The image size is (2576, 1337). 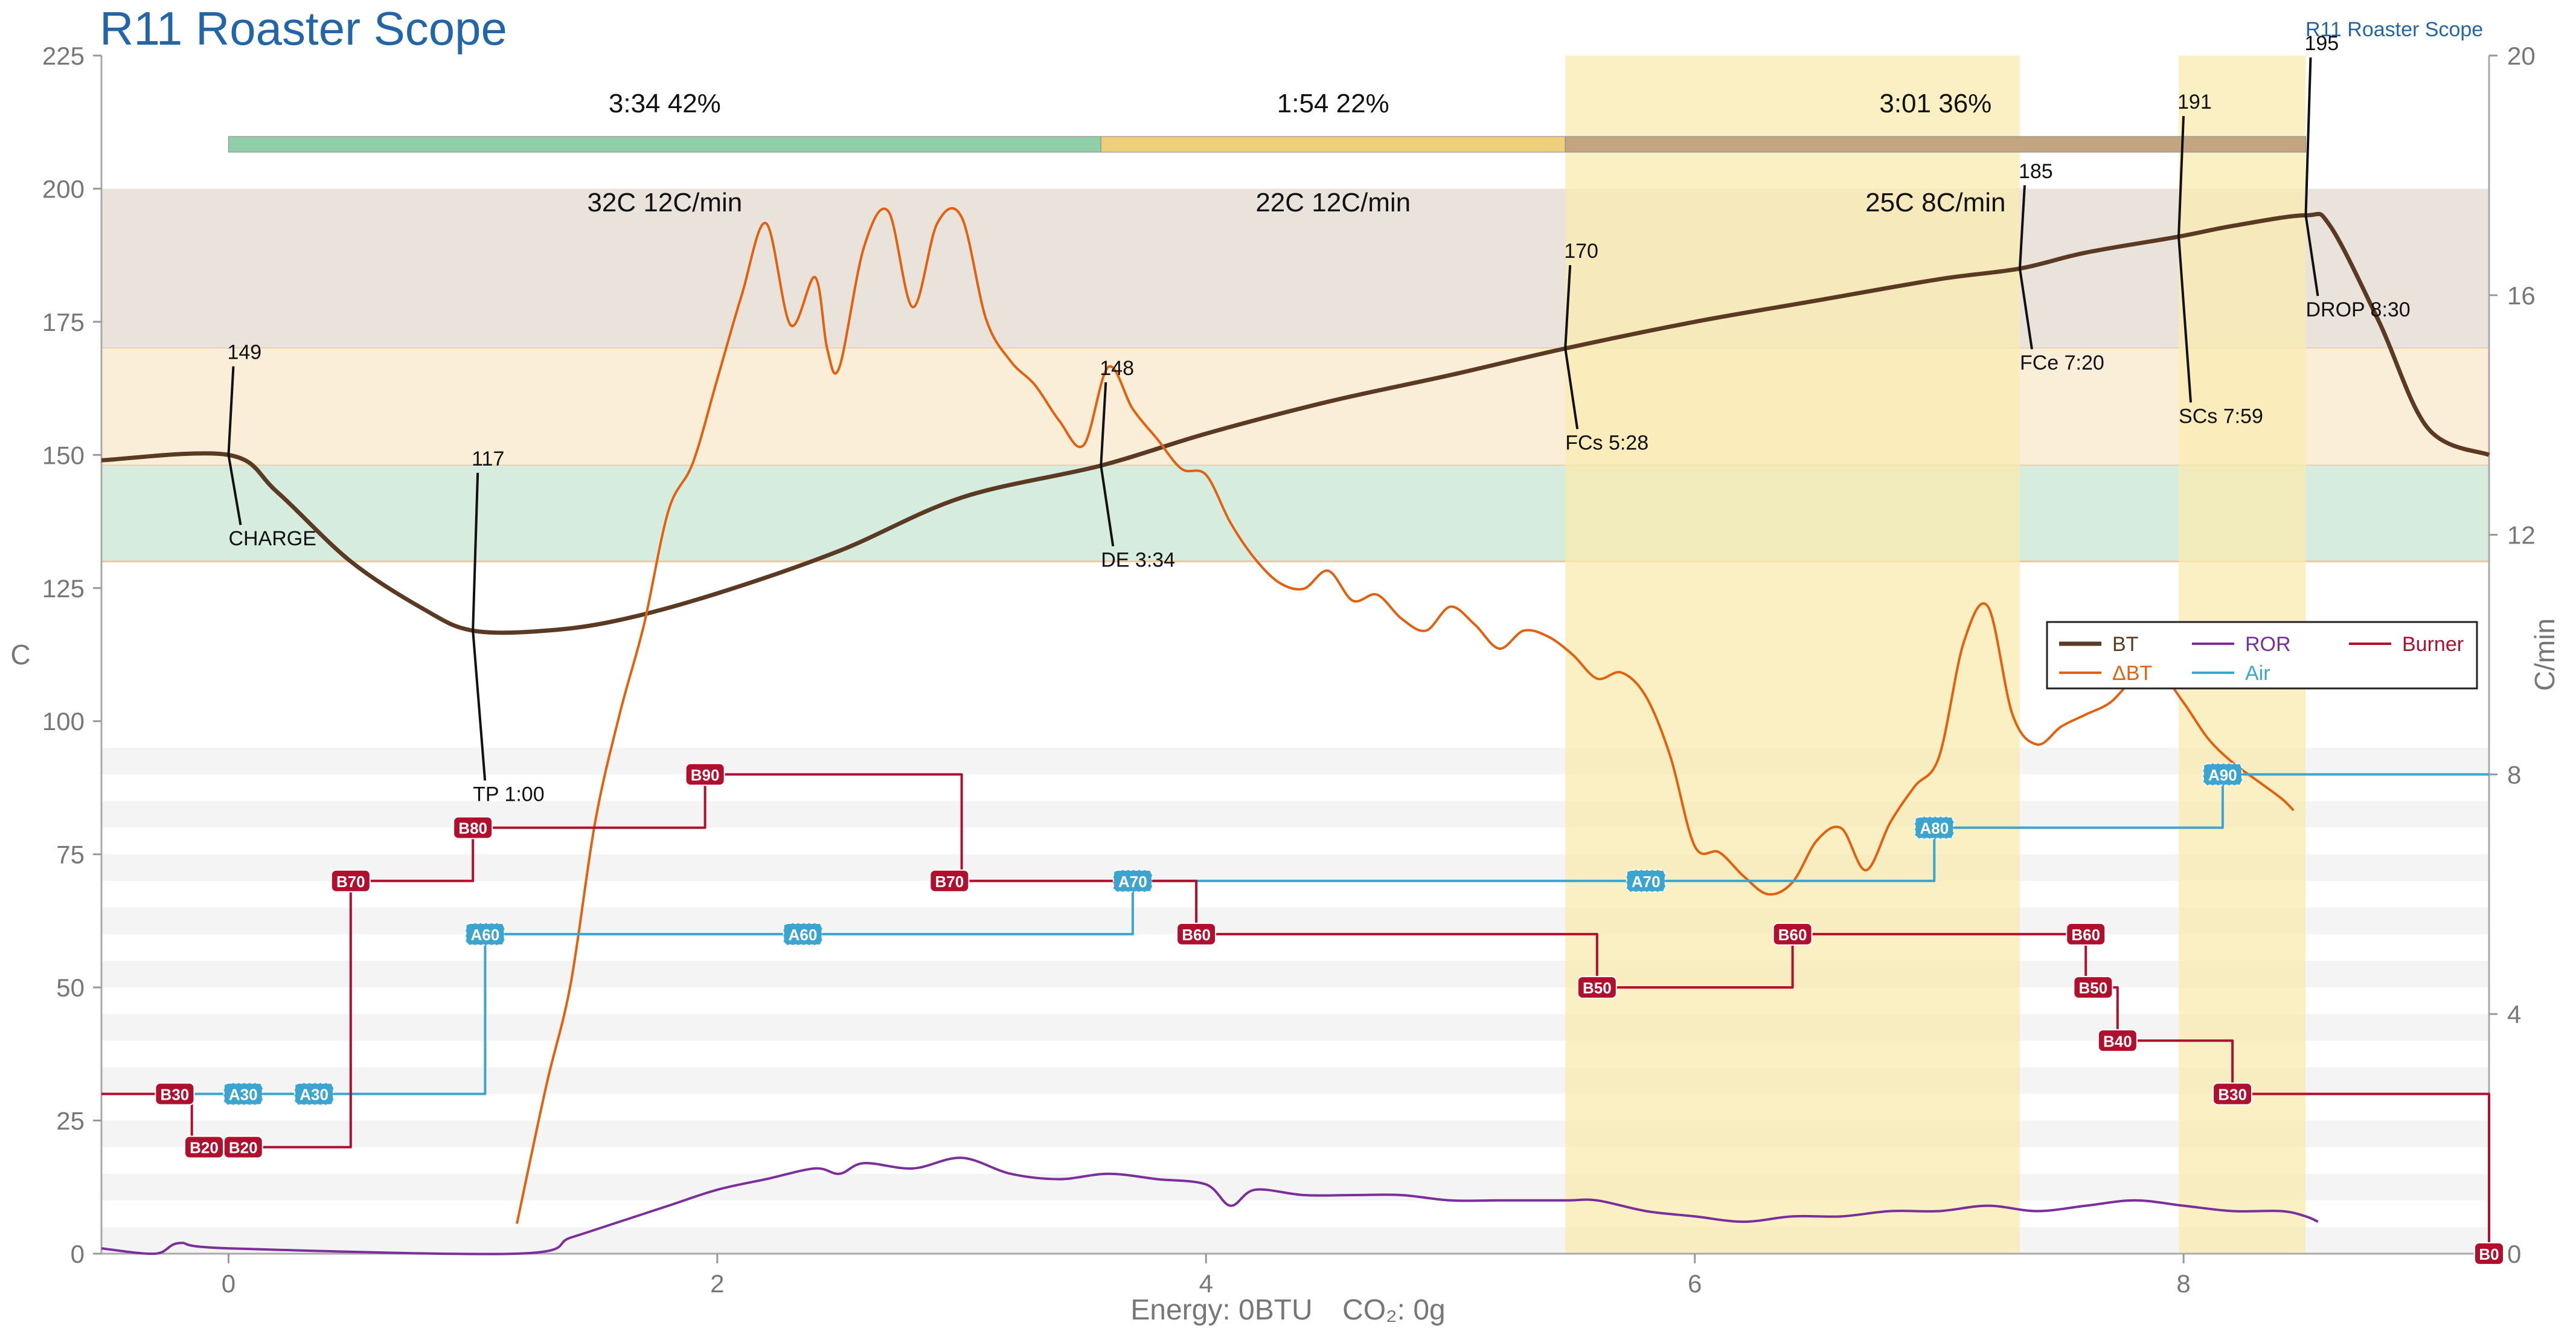 I want to click on air-event-marker: A80, so click(x=1934, y=827).